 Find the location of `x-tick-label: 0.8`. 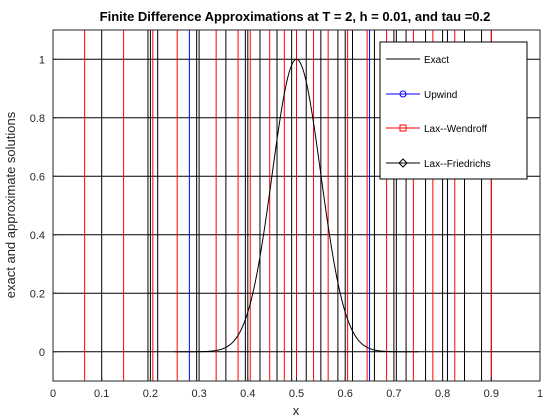

x-tick-label: 0.8 is located at coordinates (442, 394).